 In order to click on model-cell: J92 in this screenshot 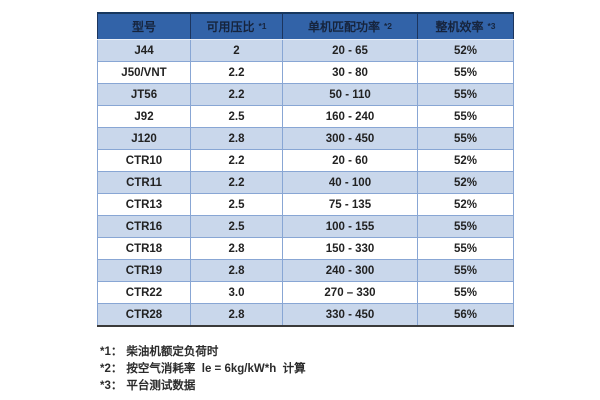, I will do `click(144, 116)`.